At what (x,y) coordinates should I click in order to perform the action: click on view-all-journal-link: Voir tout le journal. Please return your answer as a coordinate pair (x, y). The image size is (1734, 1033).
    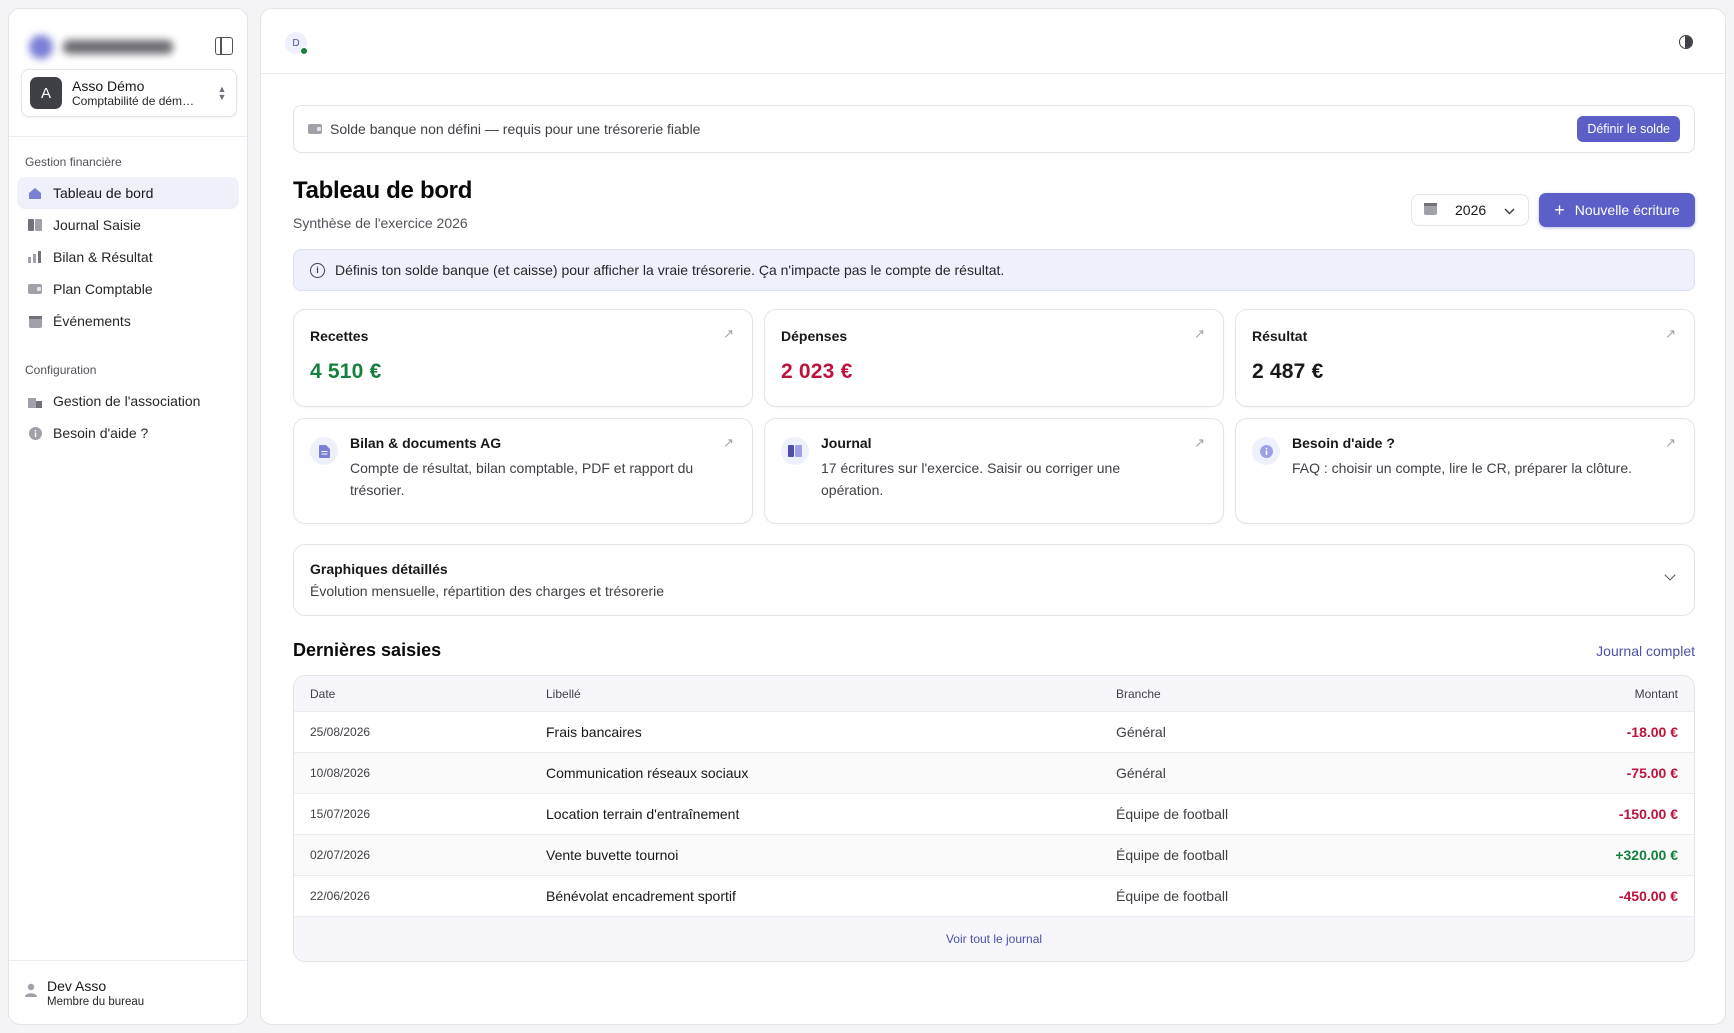
    Looking at the image, I should click on (994, 939).